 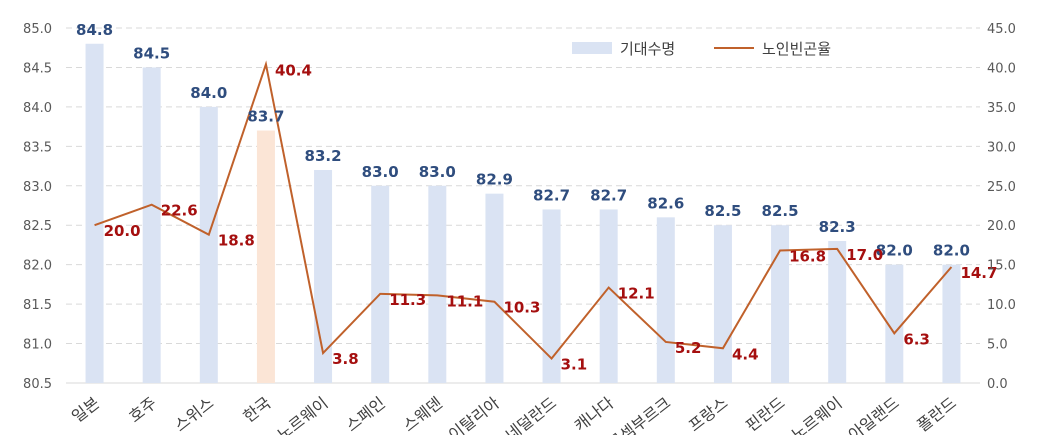 I want to click on line-data-label: 11.1, so click(x=464, y=301).